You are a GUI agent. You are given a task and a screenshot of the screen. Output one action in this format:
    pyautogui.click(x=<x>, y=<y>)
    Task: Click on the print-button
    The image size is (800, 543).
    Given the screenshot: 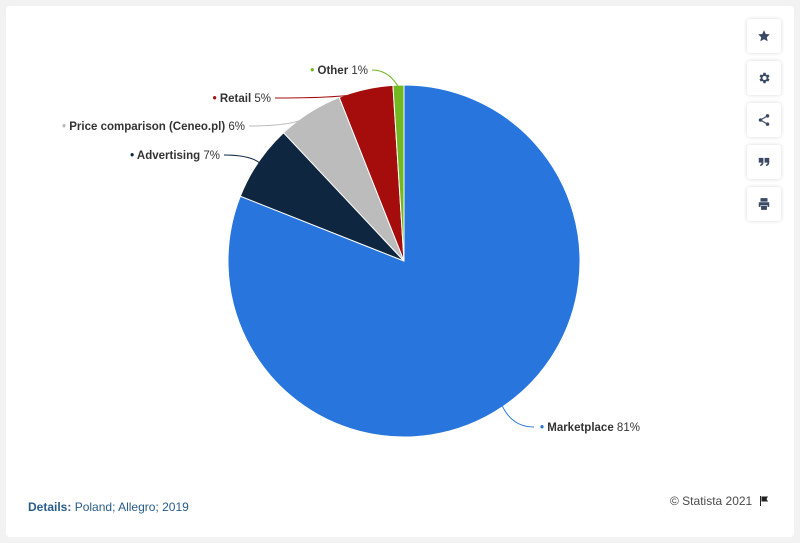 What is the action you would take?
    pyautogui.click(x=764, y=204)
    